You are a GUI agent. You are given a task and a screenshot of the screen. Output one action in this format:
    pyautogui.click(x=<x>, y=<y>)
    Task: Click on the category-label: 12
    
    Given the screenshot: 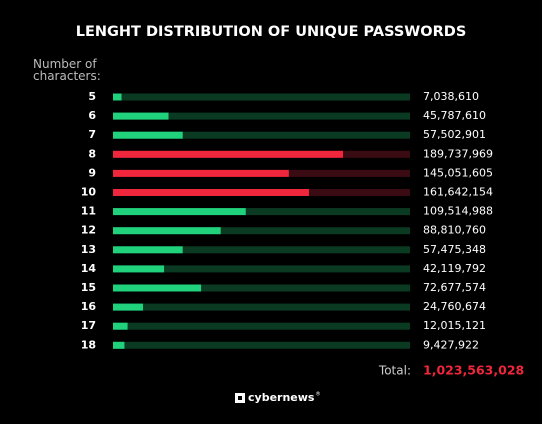 What is the action you would take?
    pyautogui.click(x=88, y=230)
    